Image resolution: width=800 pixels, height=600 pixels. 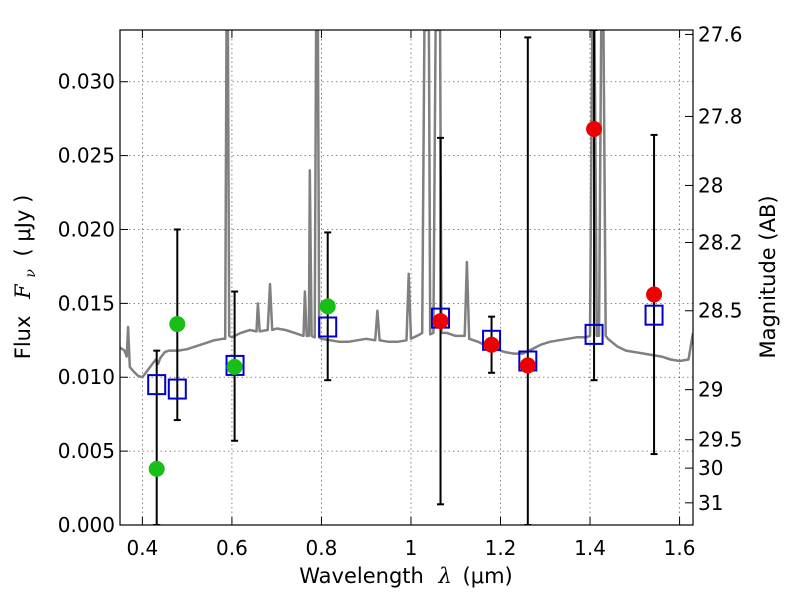 What do you see at coordinates (86, 303) in the screenshot?
I see `y-tick-label: 0.015` at bounding box center [86, 303].